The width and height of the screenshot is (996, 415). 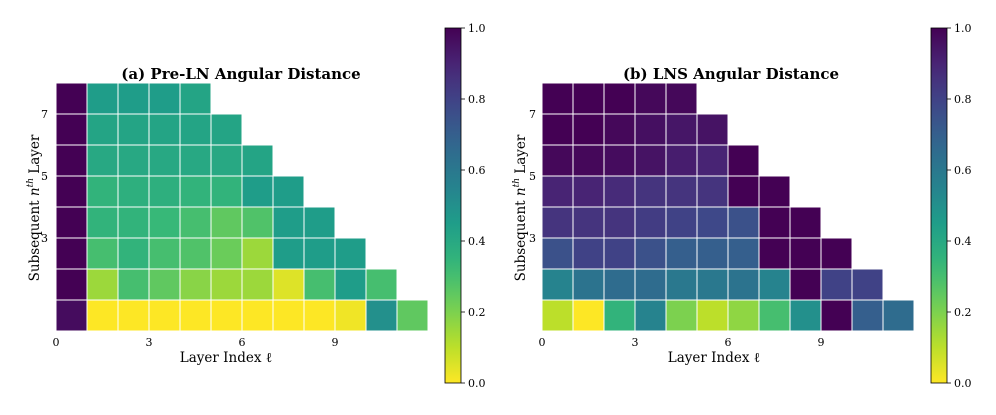 What do you see at coordinates (963, 312) in the screenshot?
I see `colorbar-tick-label-b: 0.2` at bounding box center [963, 312].